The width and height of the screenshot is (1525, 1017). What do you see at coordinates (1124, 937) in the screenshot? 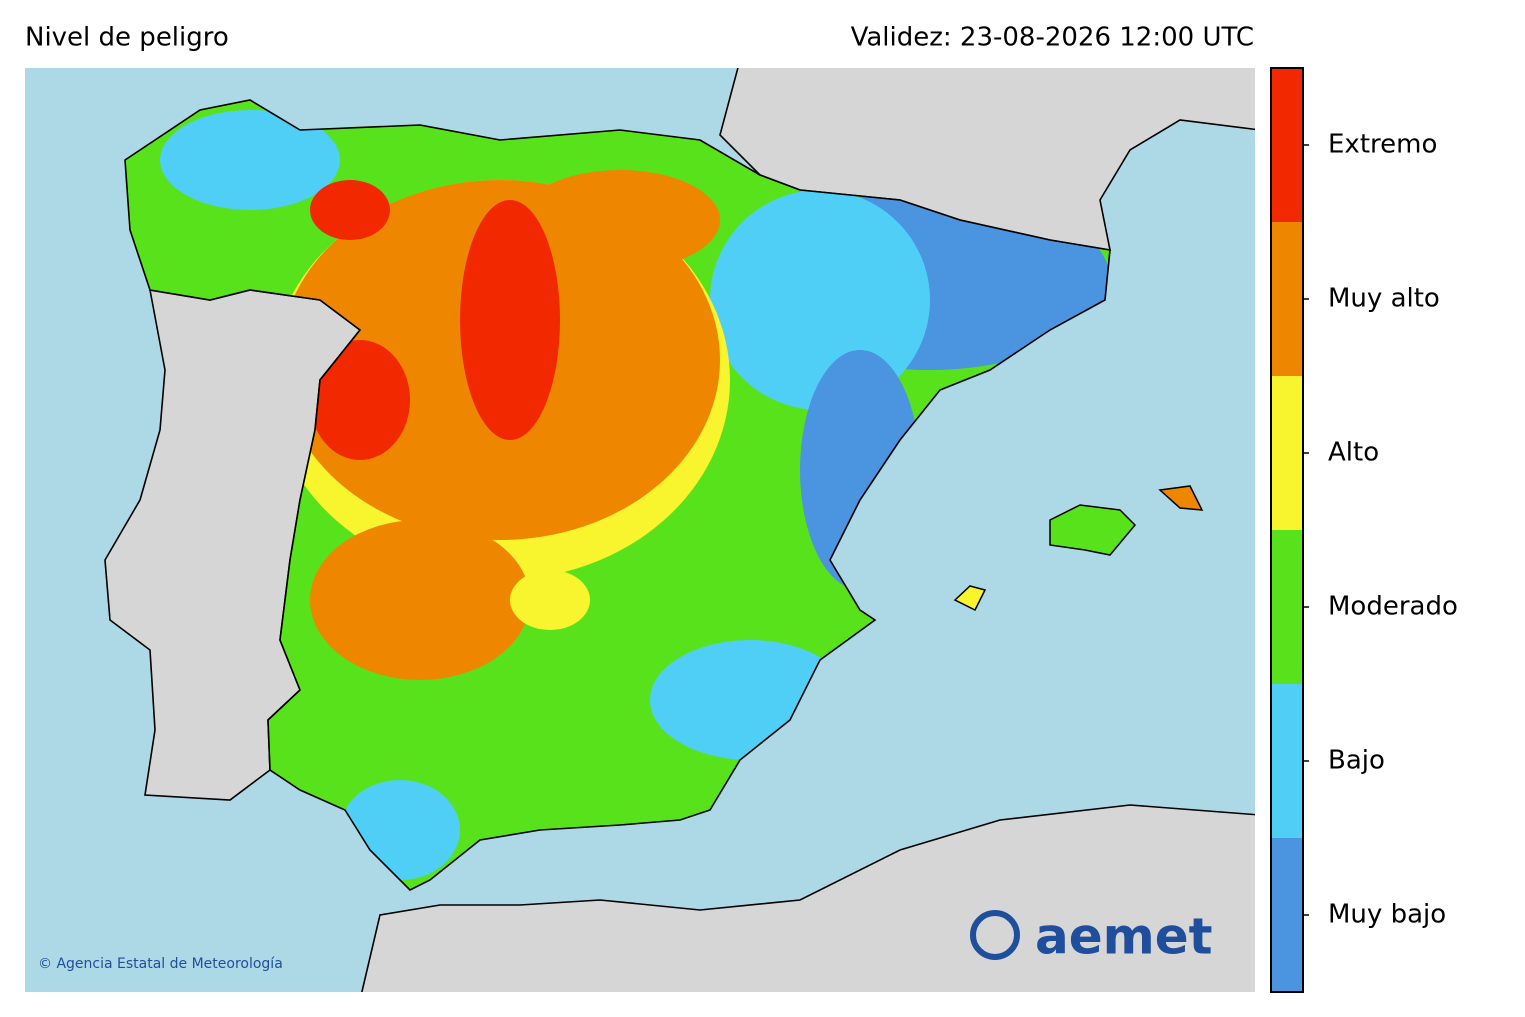
I see `logo: aemet` at bounding box center [1124, 937].